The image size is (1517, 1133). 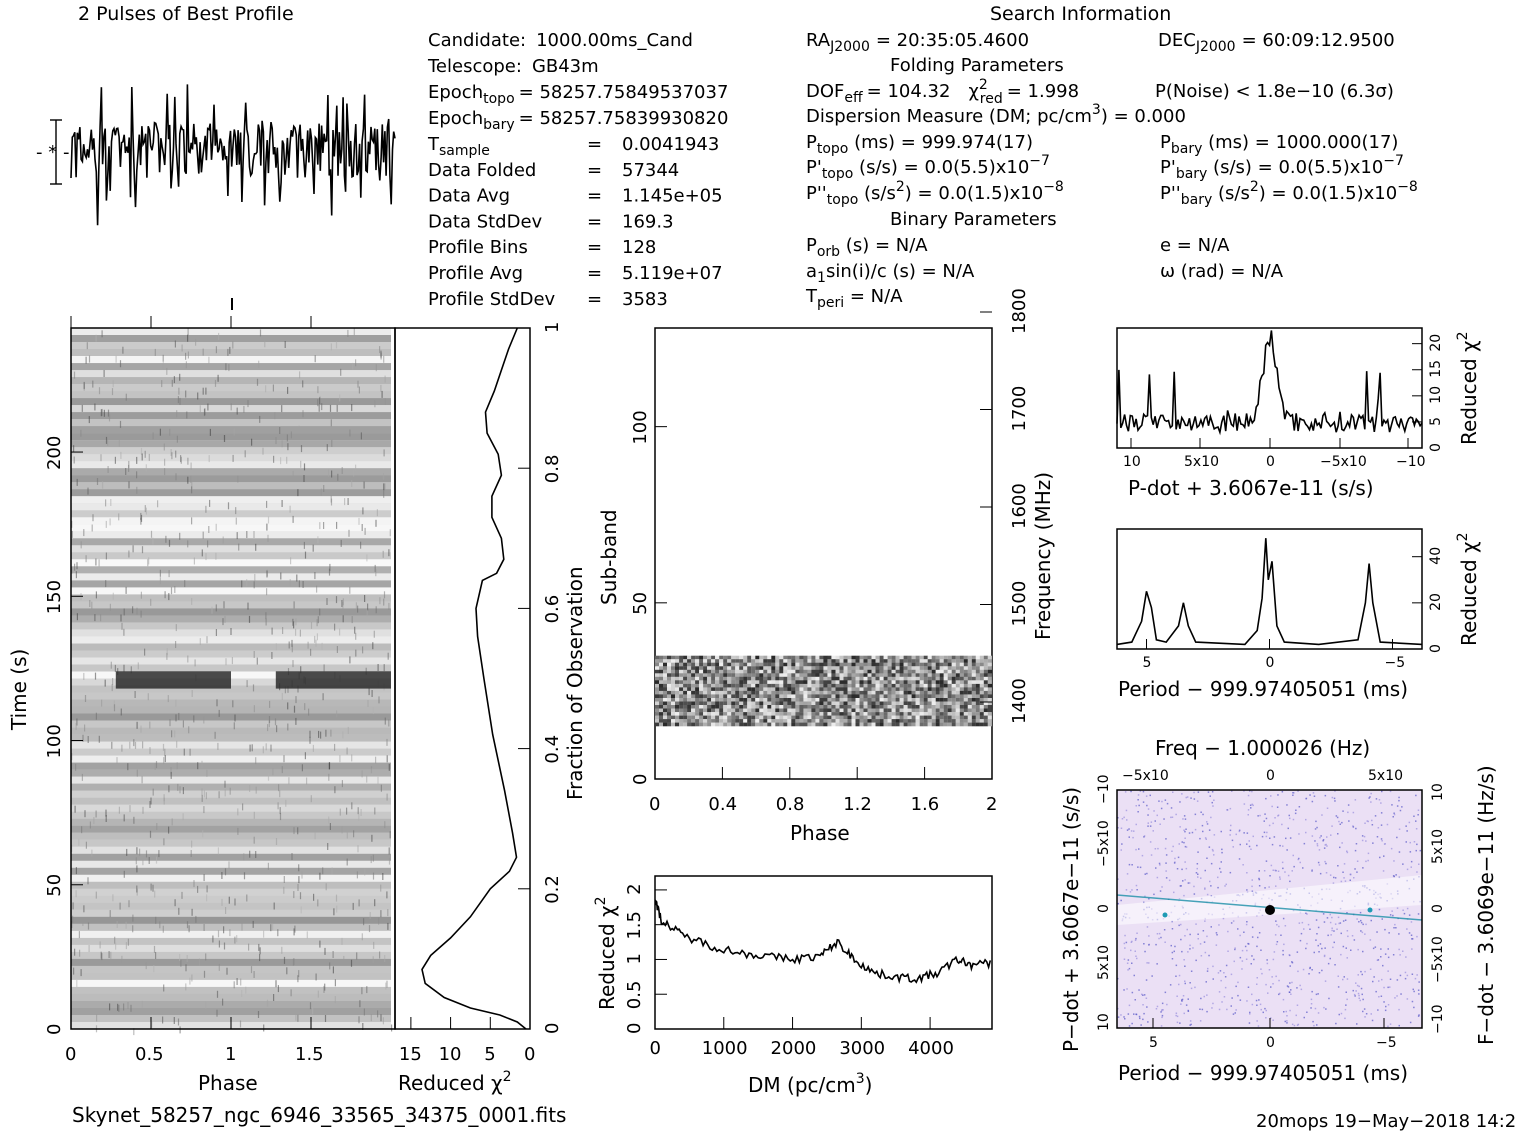 I want to click on stat-label-text: Profile Bins, so click(x=478, y=247).